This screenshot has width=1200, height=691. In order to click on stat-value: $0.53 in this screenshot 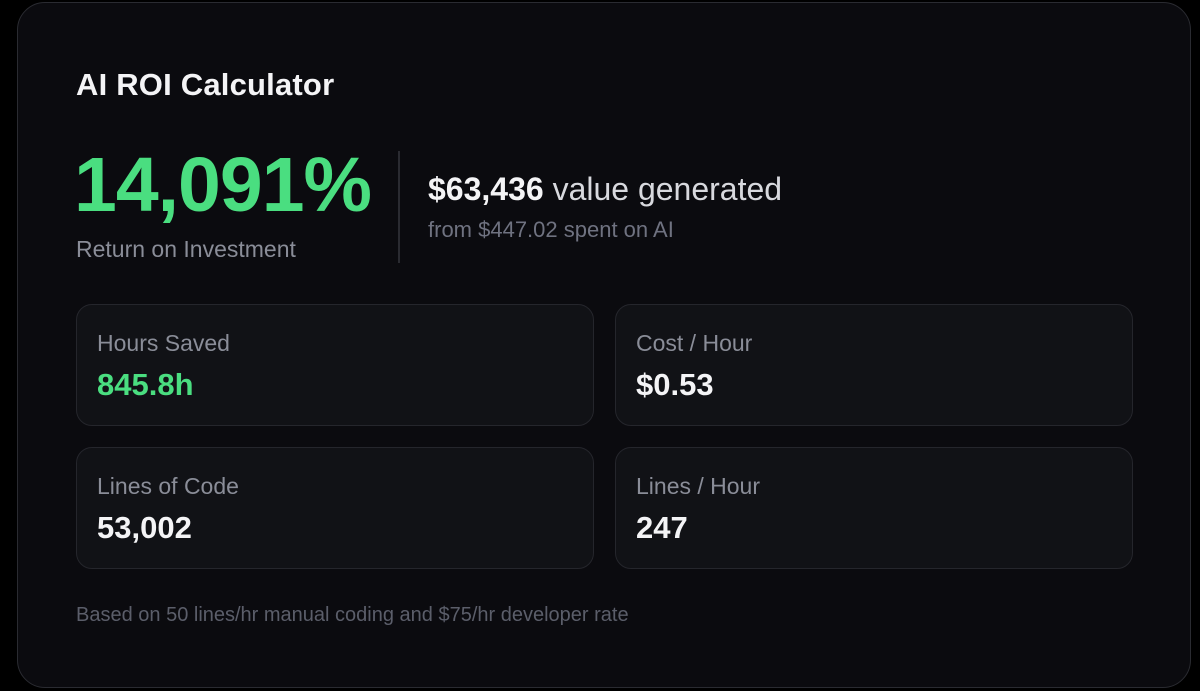, I will do `click(675, 384)`.